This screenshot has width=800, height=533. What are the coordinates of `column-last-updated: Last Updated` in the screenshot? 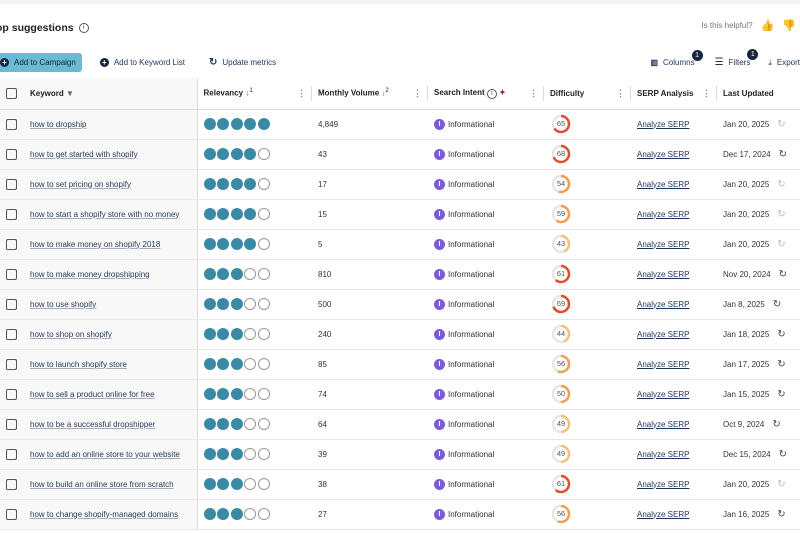 It's located at (758, 94).